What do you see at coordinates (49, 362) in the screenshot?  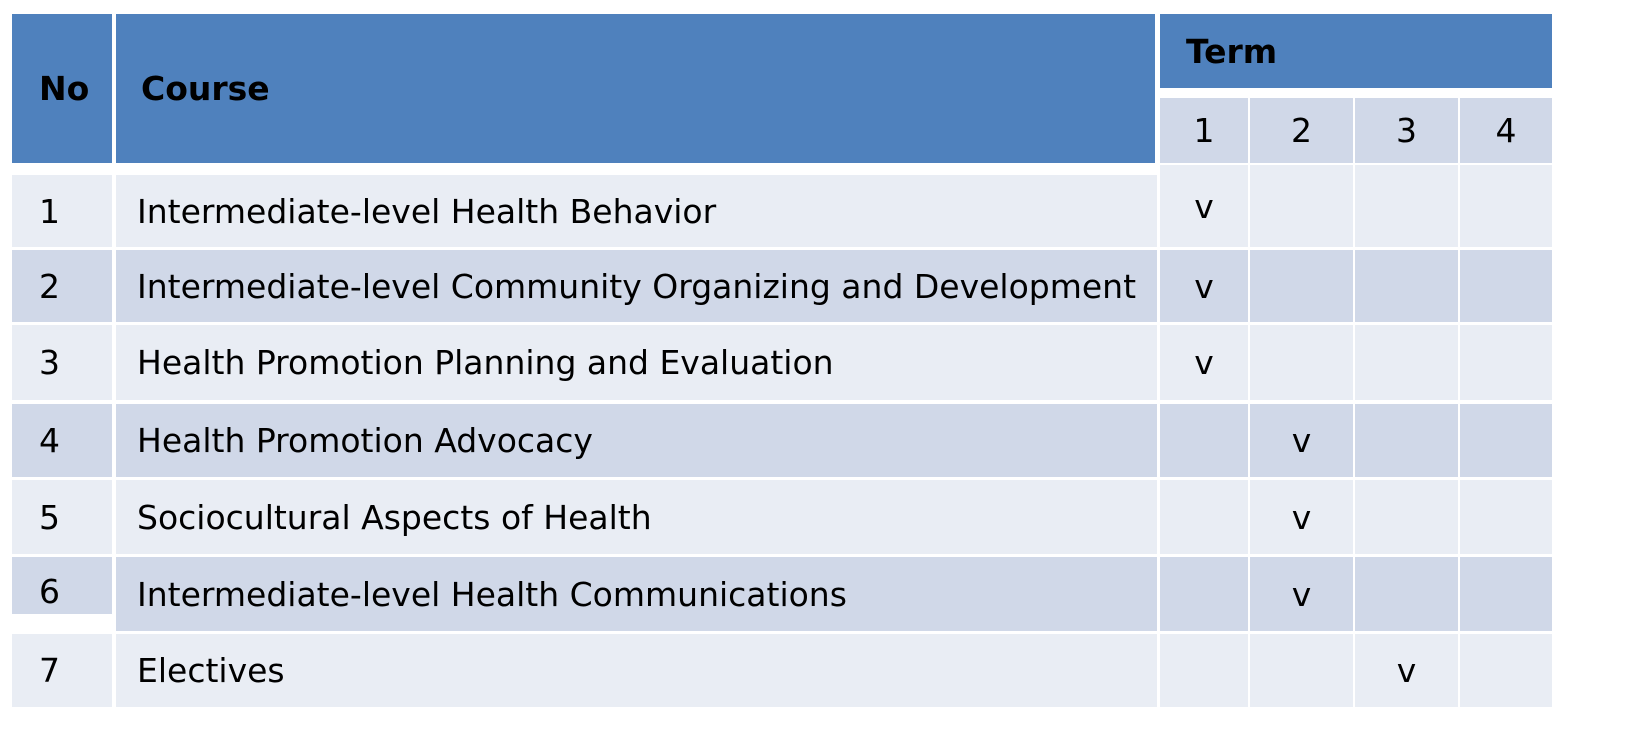 I see `row-number: 3` at bounding box center [49, 362].